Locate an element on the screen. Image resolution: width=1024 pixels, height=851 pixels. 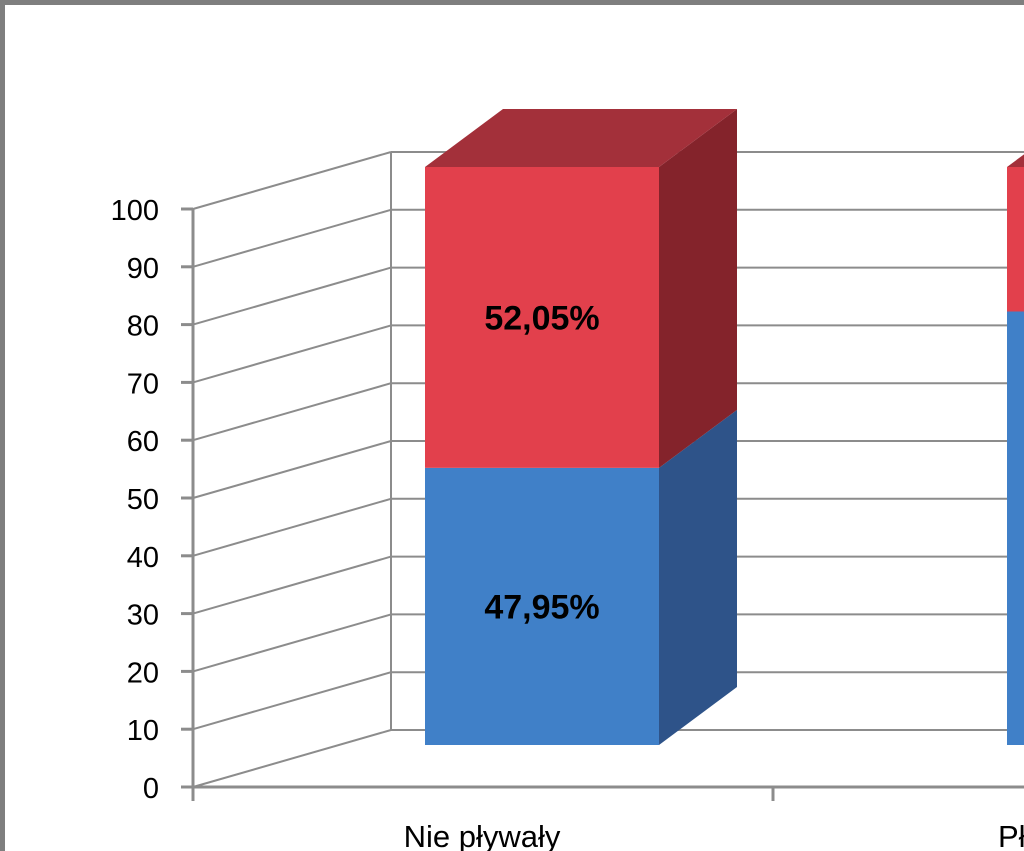
y-tick-label-100: 100 is located at coordinates (135, 211).